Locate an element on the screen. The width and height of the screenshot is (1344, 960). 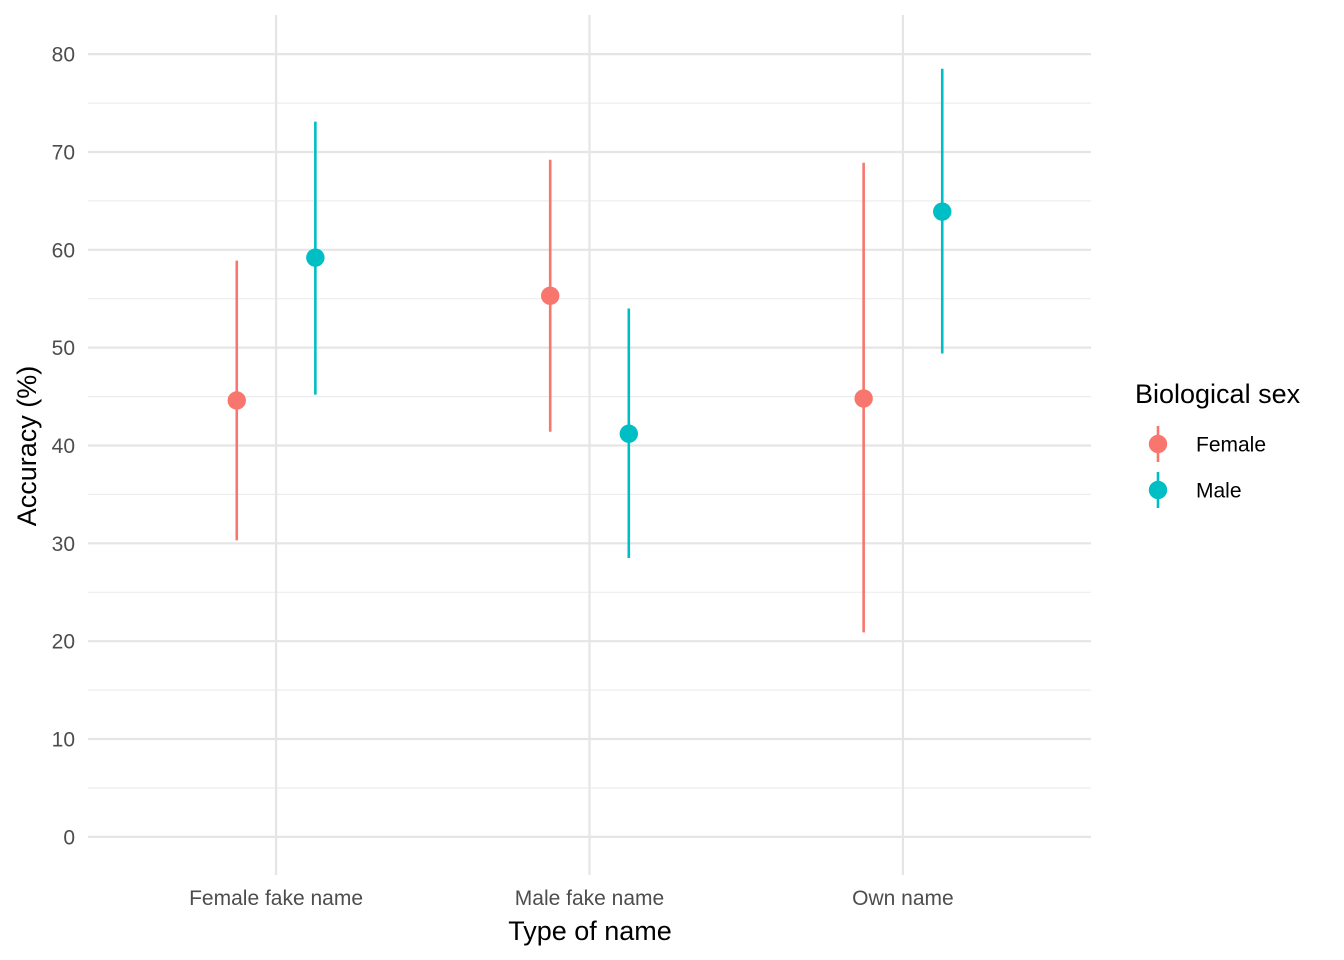
legend-label: Male is located at coordinates (1219, 491).